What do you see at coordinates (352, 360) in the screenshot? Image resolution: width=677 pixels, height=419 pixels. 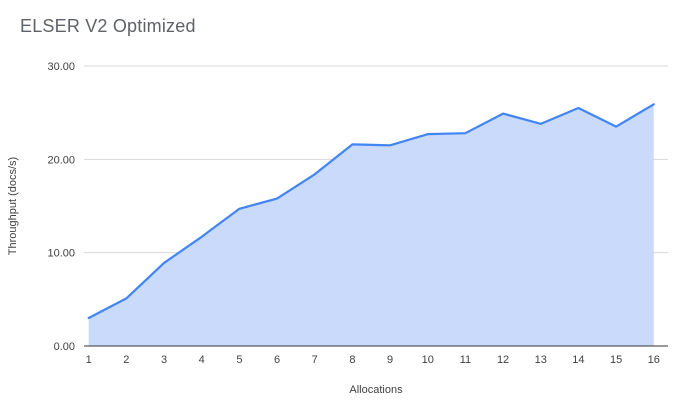 I see `x-tick-label: 8` at bounding box center [352, 360].